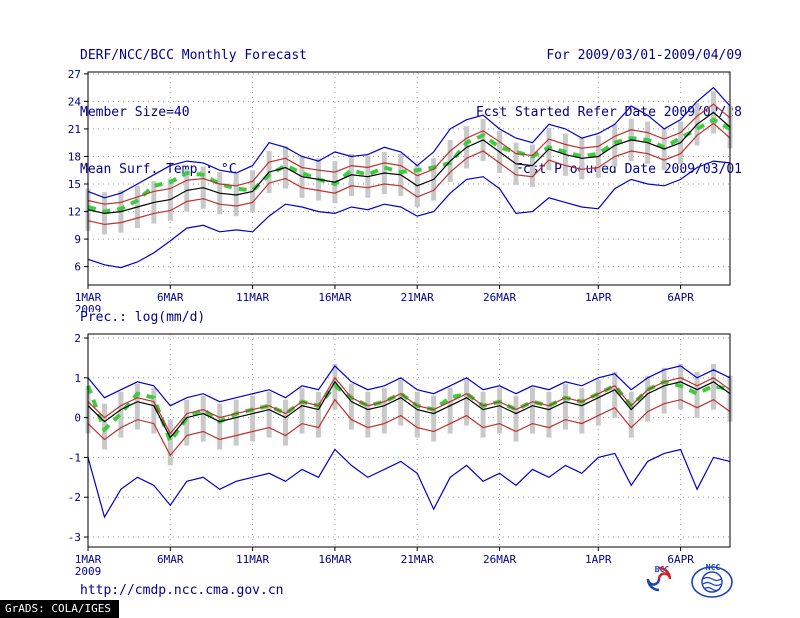 This screenshot has width=800, height=618. Describe the element at coordinates (193, 55) in the screenshot. I see `page-title: DERF/NCC/BCC Monthly Forecast` at that location.